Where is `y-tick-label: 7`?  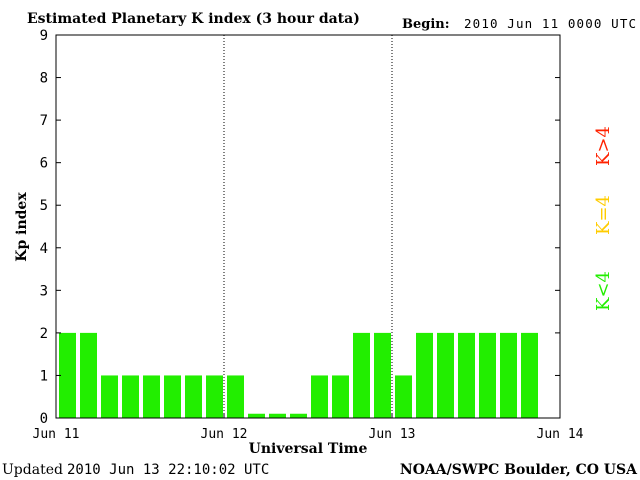 y-tick-label: 7 is located at coordinates (44, 121).